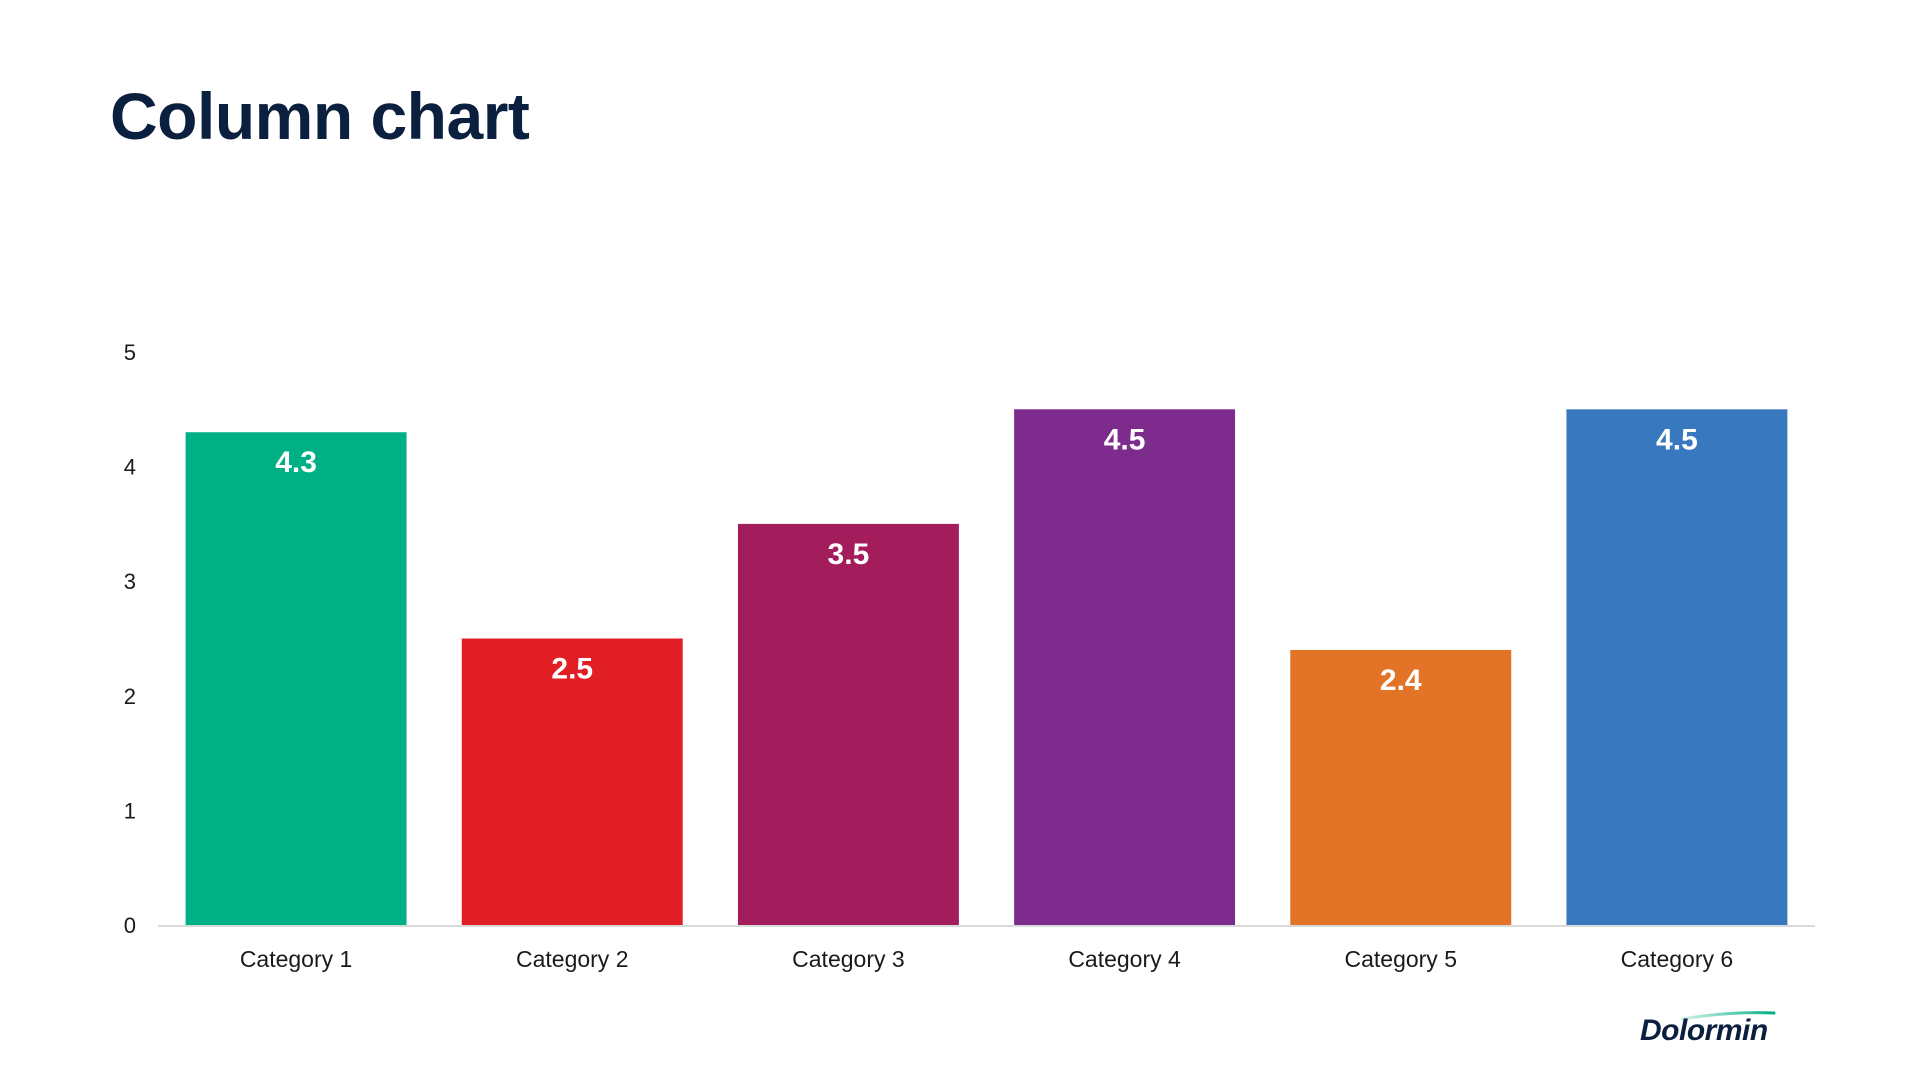 The image size is (1920, 1080). I want to click on y-axis-labels: 0 1 2 3 4 5, so click(130, 639).